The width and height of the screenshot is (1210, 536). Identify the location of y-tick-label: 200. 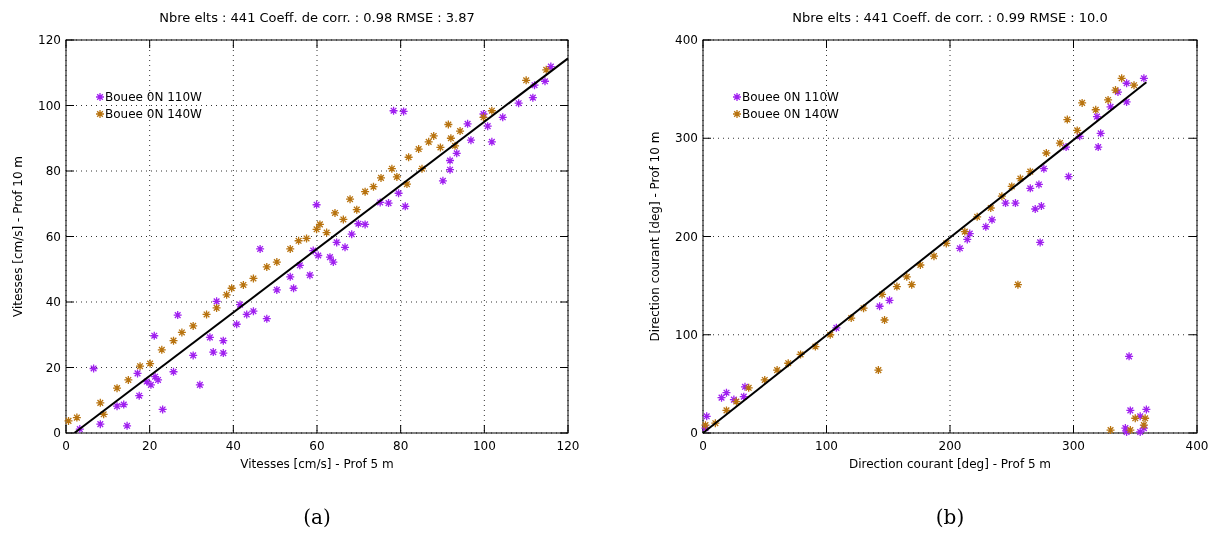
(686, 236).